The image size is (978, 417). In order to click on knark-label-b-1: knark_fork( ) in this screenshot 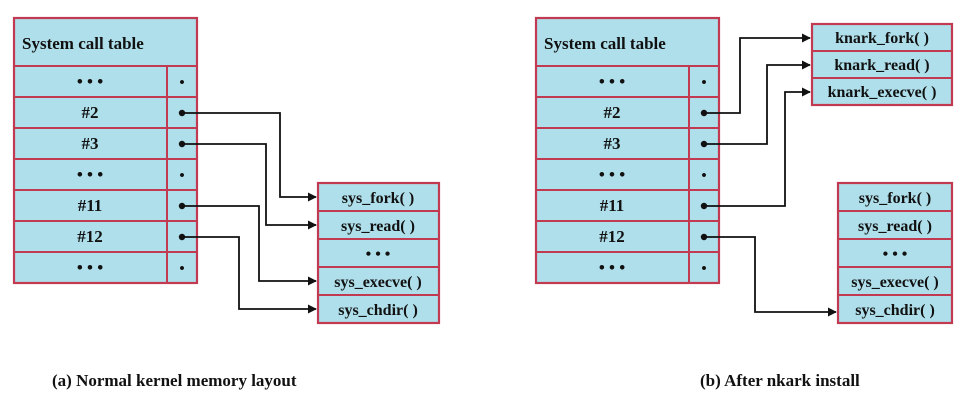, I will do `click(882, 38)`.